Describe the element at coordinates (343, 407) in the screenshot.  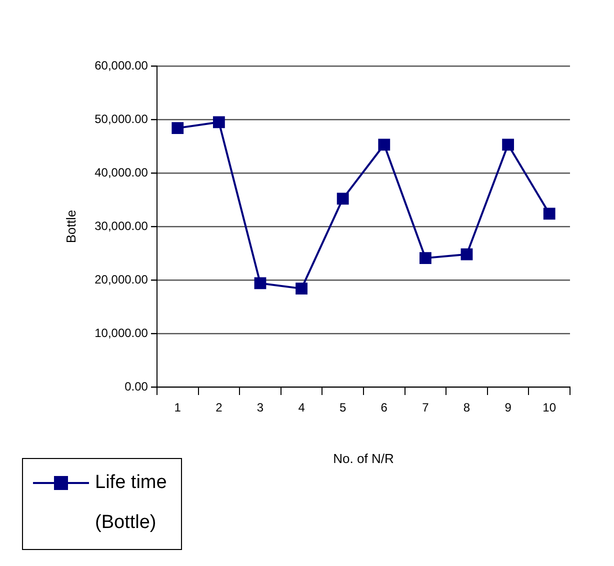
I see `x-tick-label: 5` at that location.